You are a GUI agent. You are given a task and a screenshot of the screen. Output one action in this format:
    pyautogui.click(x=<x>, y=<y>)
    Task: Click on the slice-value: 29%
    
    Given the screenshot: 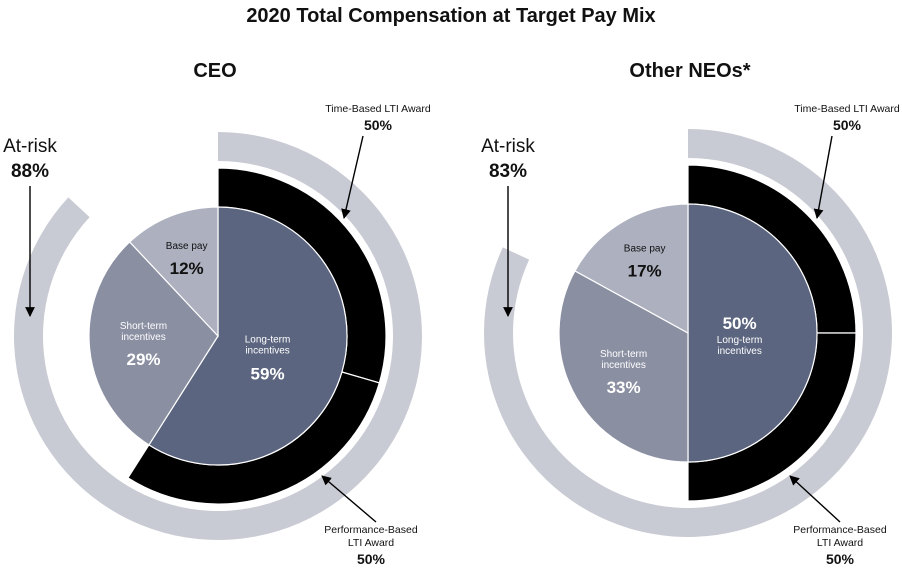 What is the action you would take?
    pyautogui.click(x=143, y=359)
    